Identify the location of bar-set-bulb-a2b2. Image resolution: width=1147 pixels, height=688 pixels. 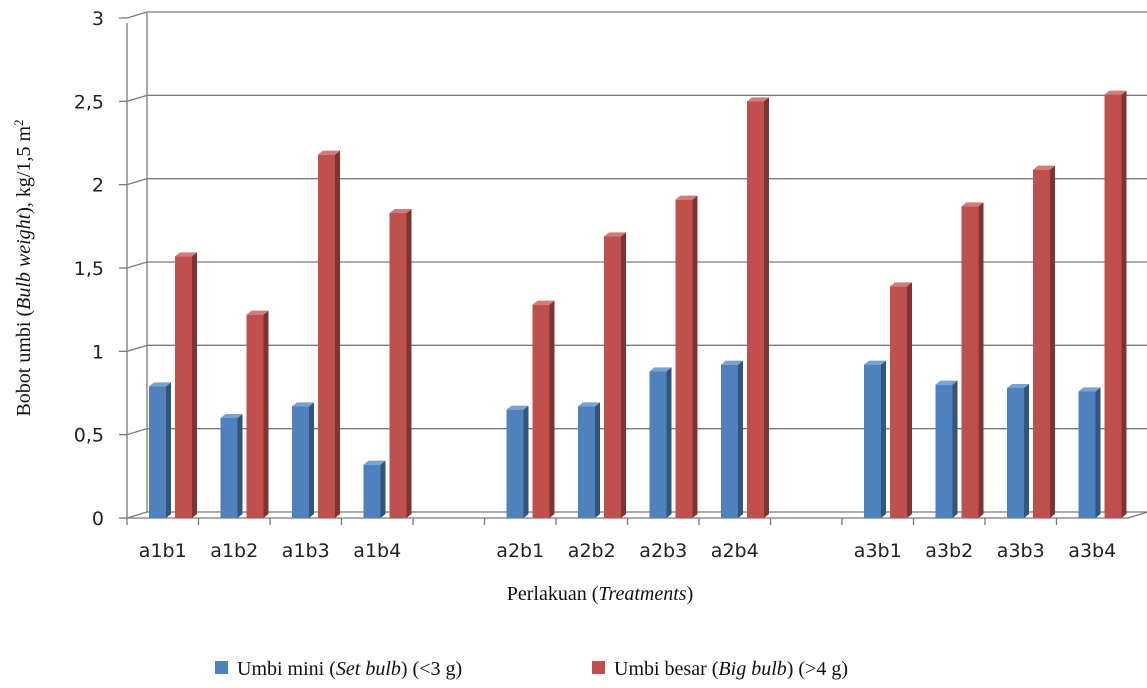
(589, 460).